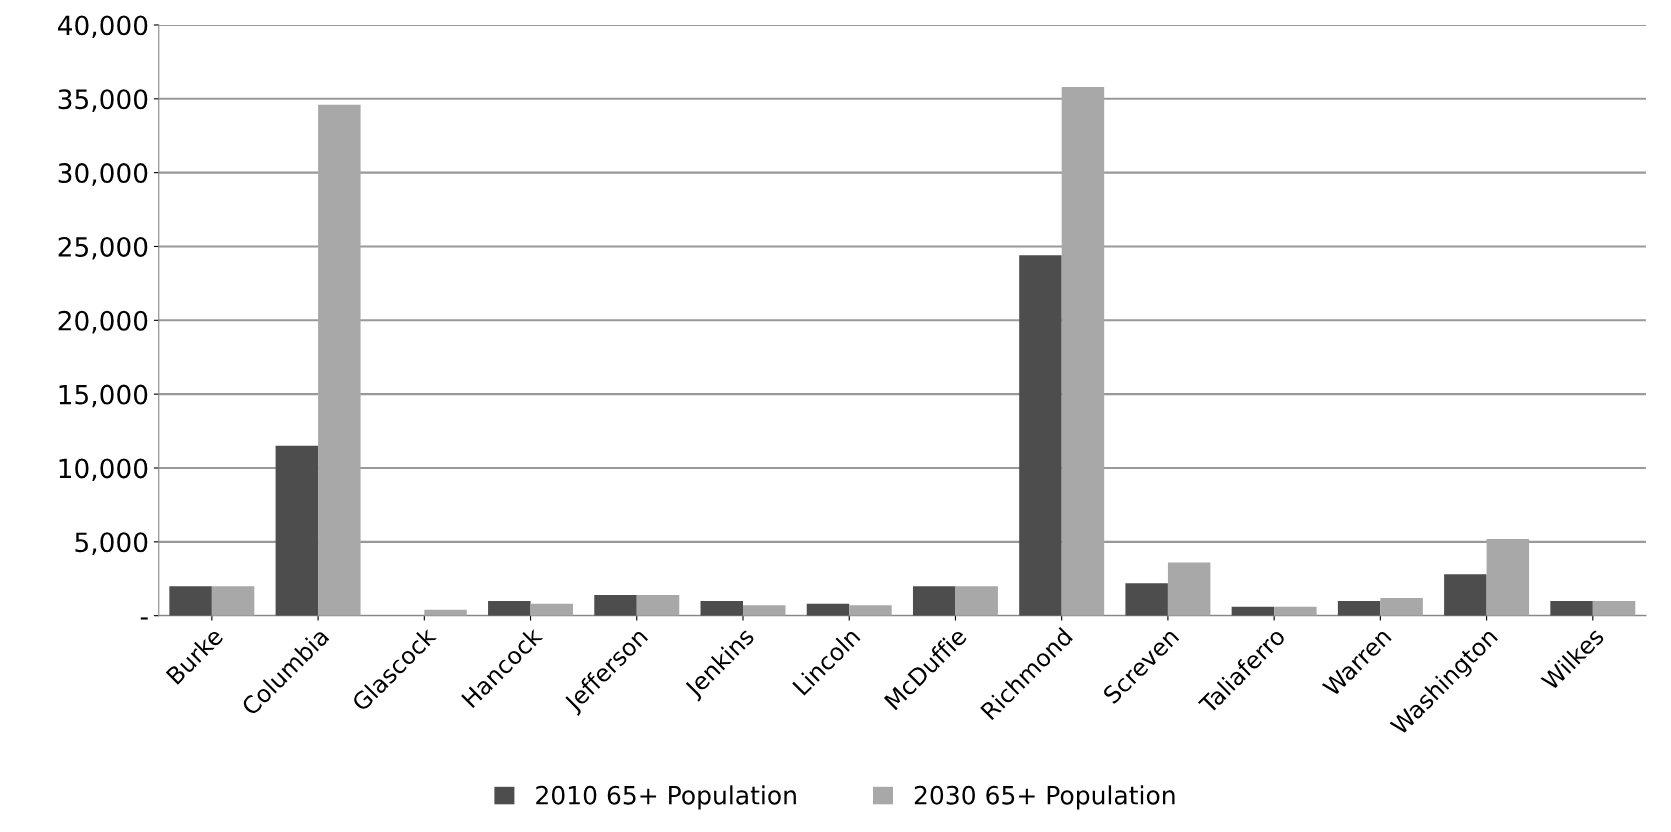 This screenshot has height=832, width=1671. Describe the element at coordinates (103, 100) in the screenshot. I see `y-tick-label: 35,000` at that location.